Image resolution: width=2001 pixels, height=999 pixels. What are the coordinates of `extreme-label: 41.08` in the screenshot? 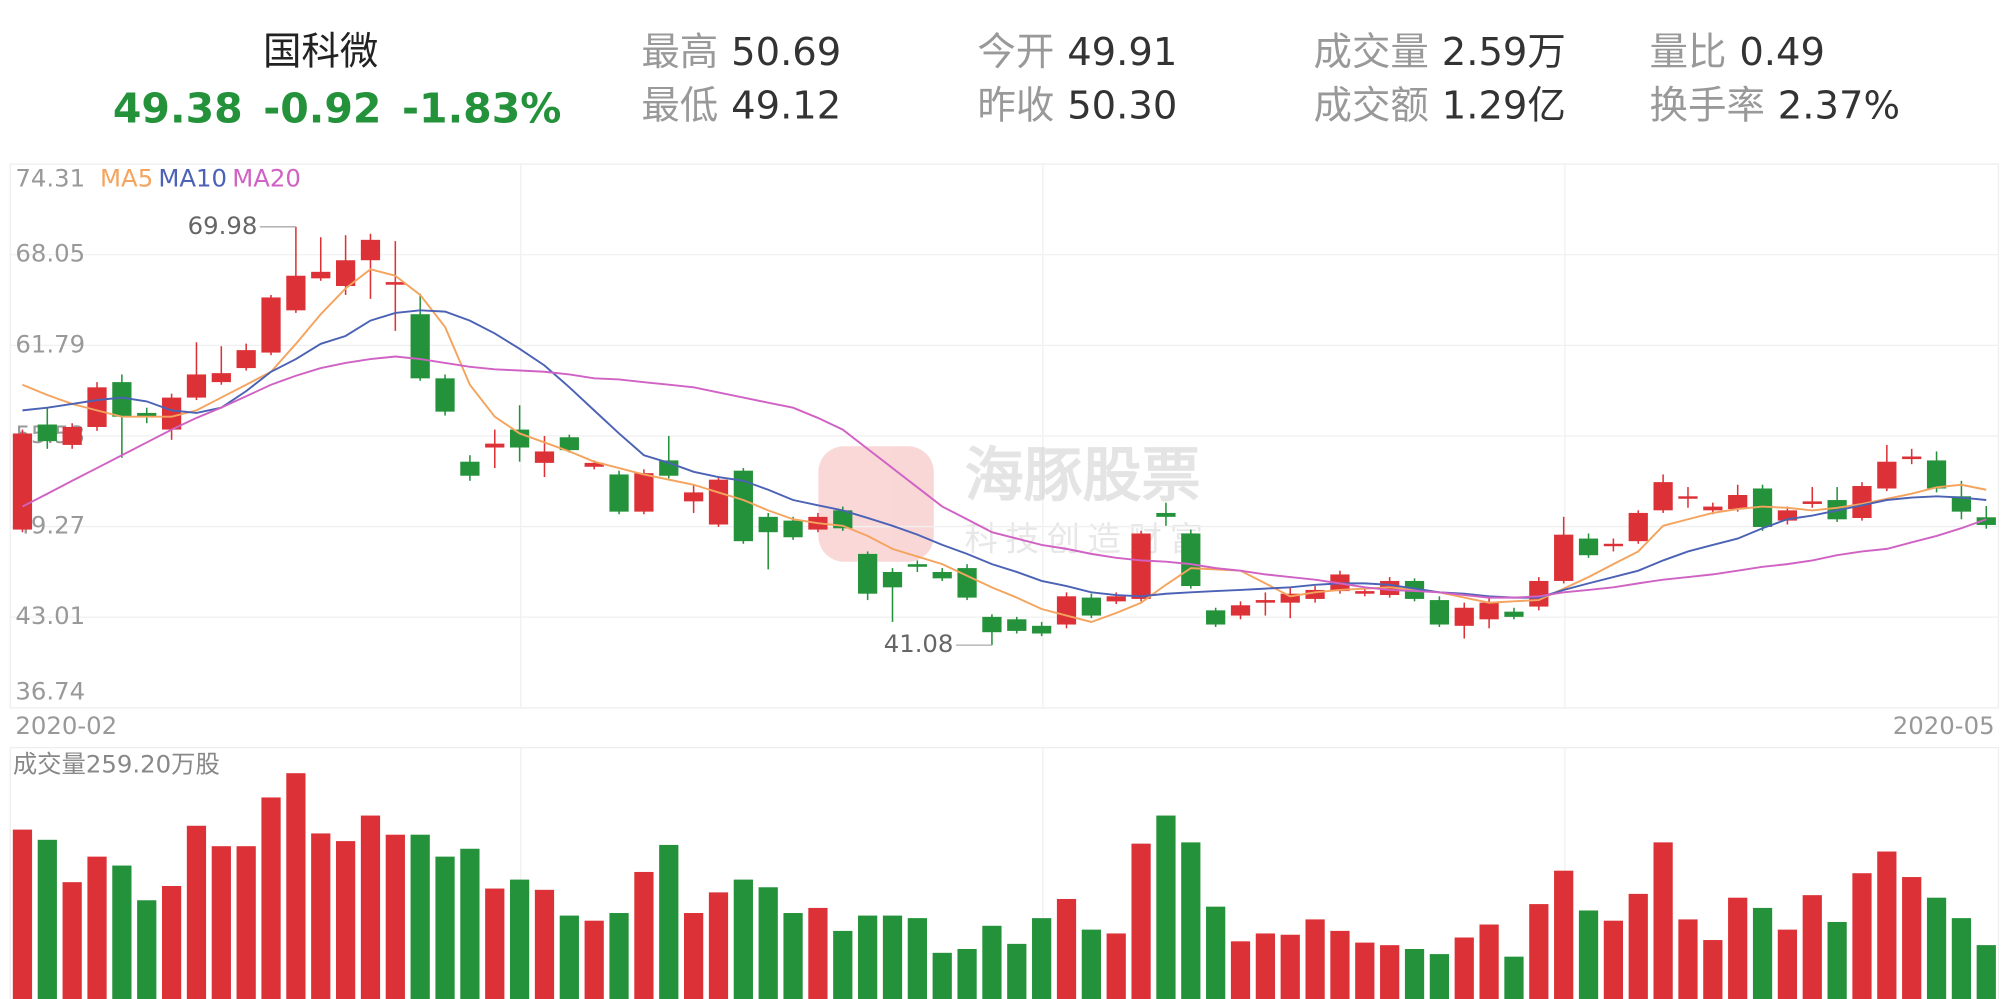 It's located at (919, 643).